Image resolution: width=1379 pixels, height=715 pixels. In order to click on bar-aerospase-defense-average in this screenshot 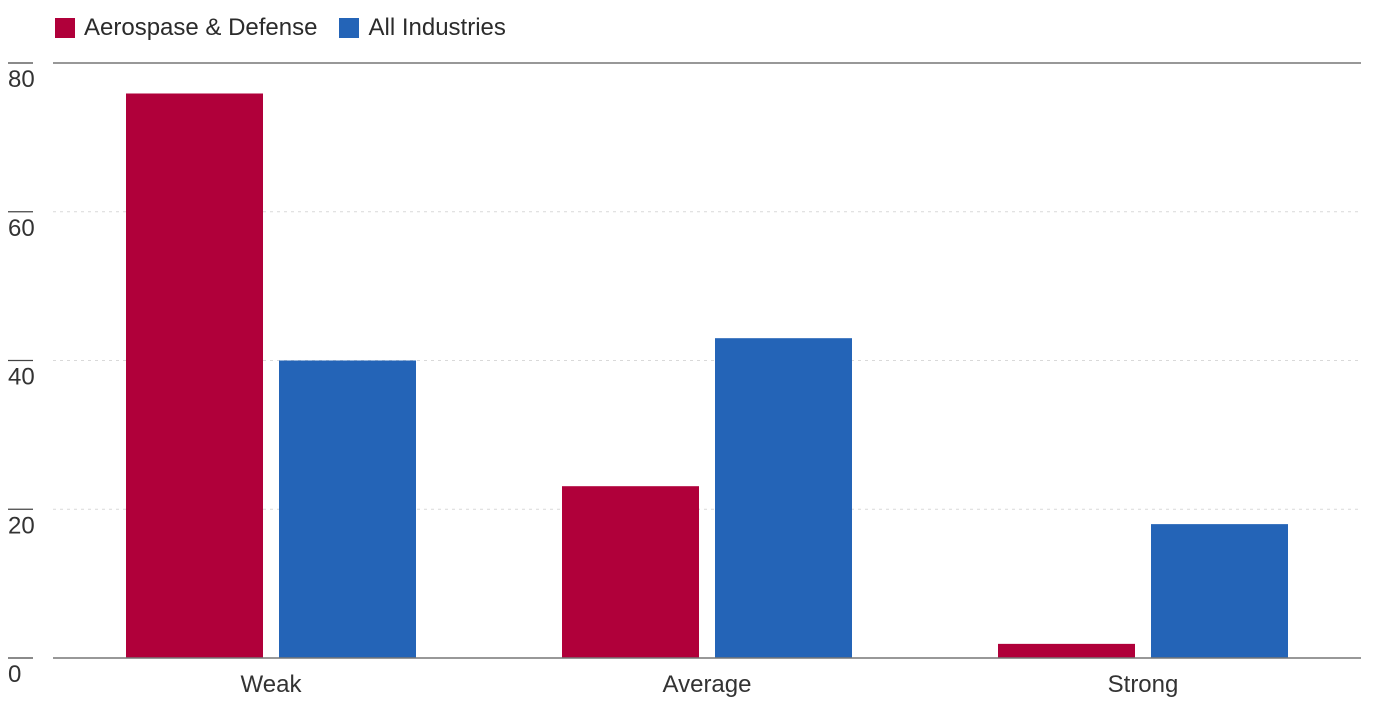, I will do `click(630, 572)`.